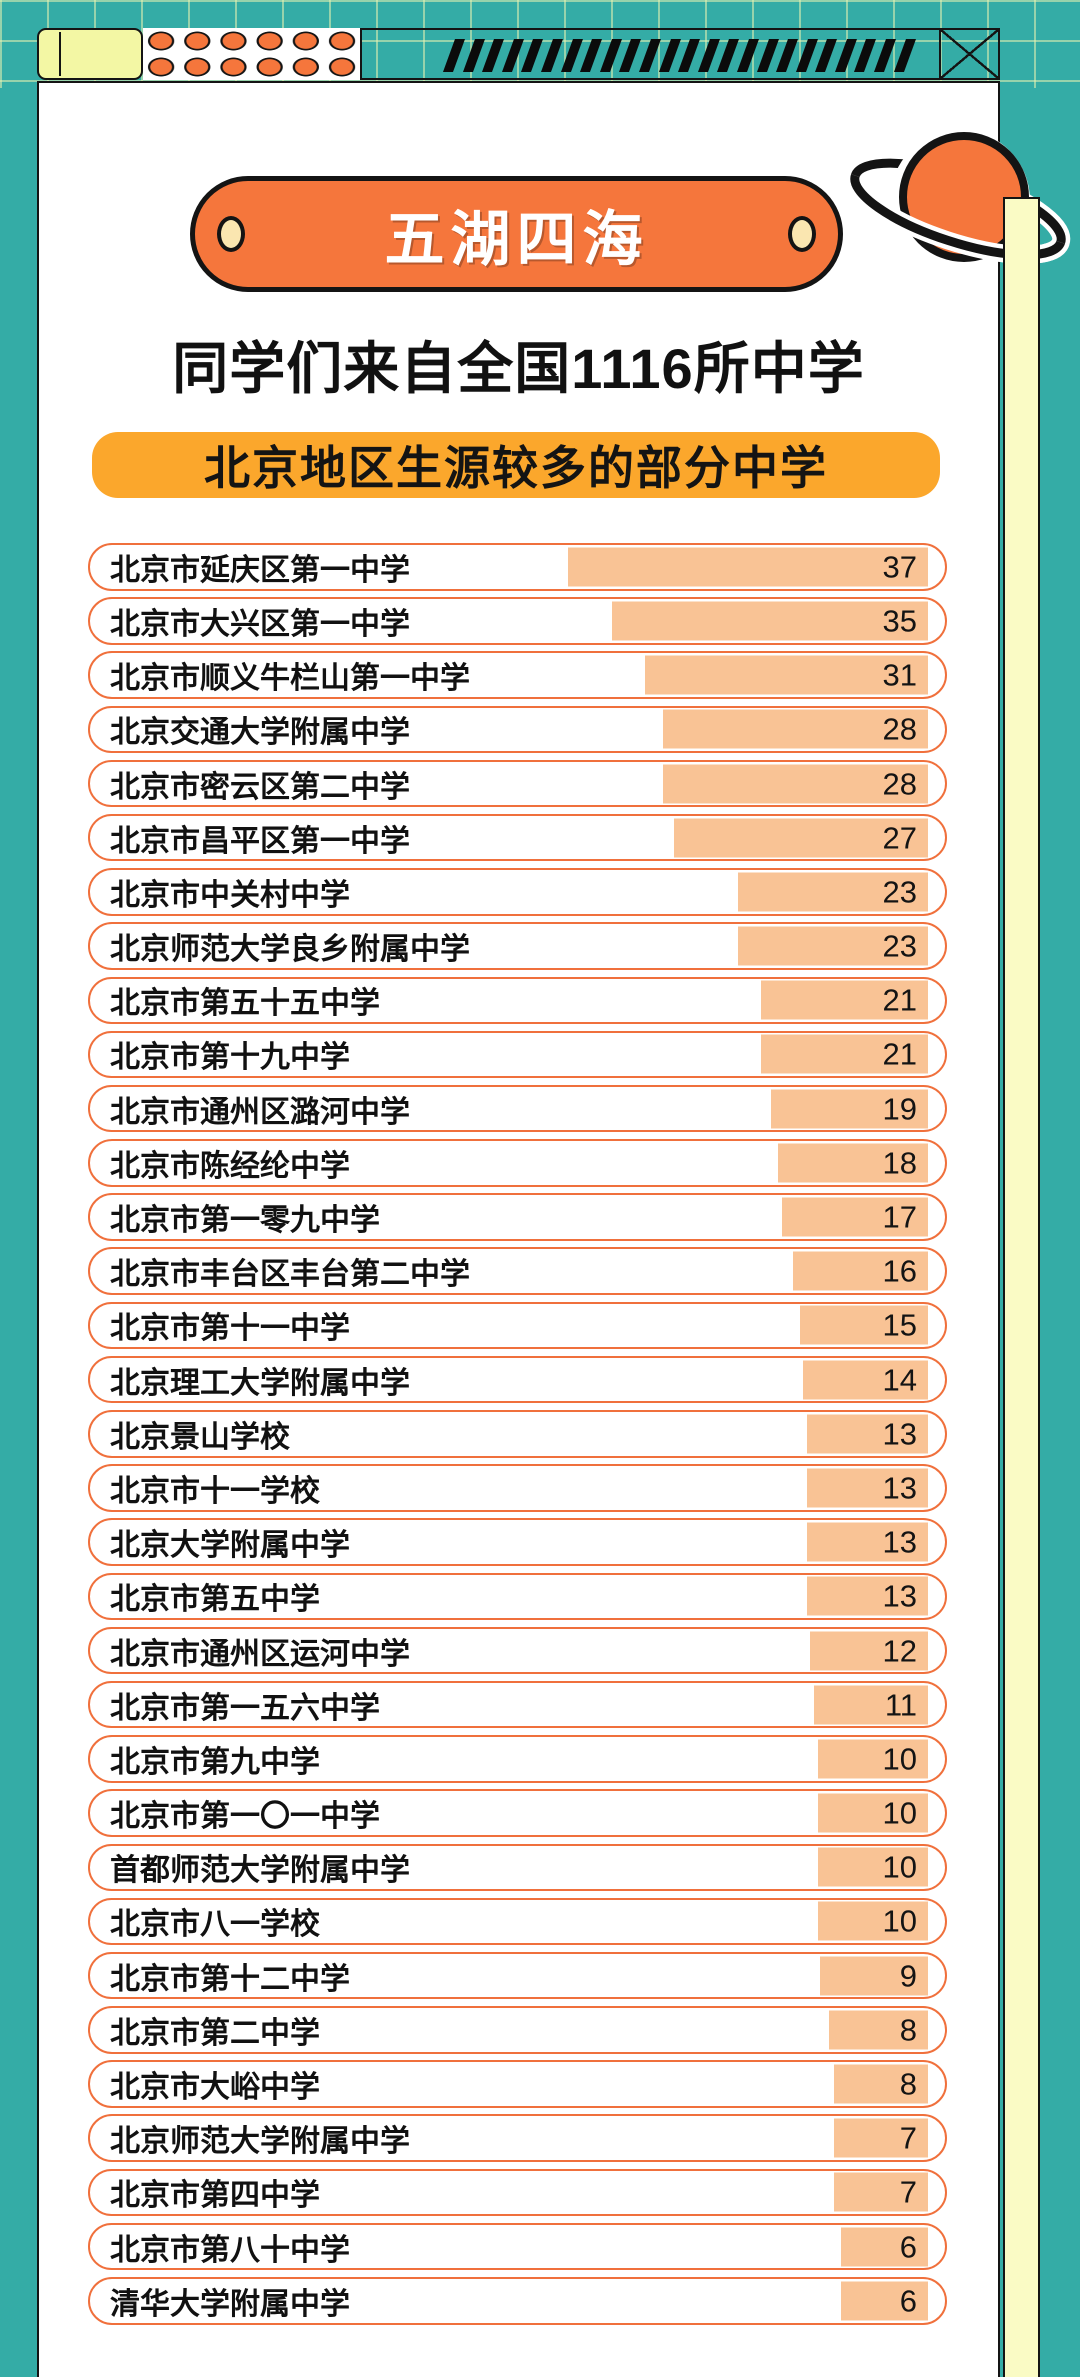 This screenshot has height=2377, width=1080. Describe the element at coordinates (245, 1817) in the screenshot. I see `school-name-label: 北京市第一〇一中学` at that location.